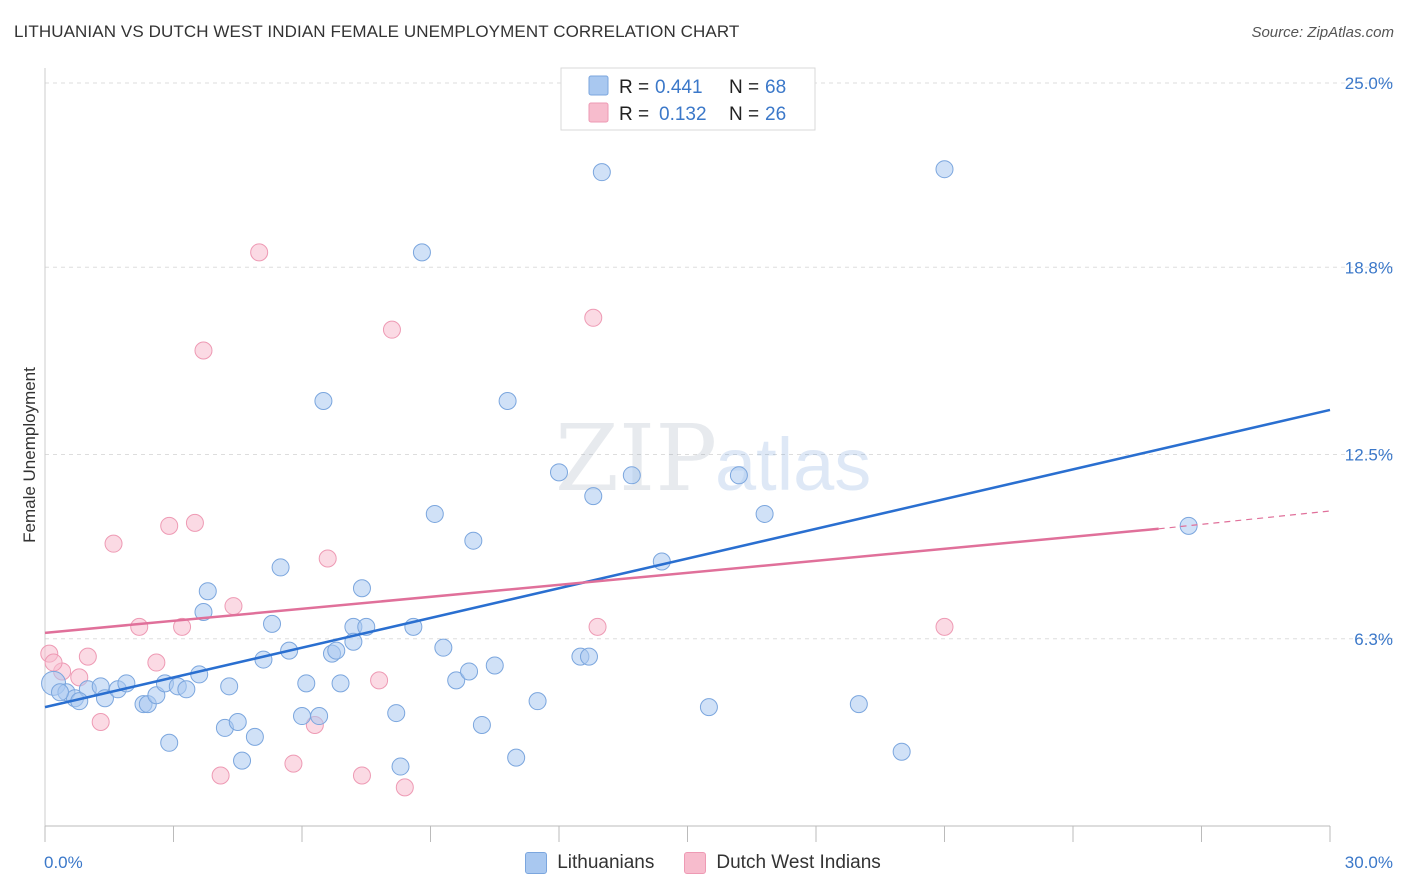 The image size is (1406, 892). Describe the element at coordinates (1369, 862) in the screenshot. I see `x-tick-label: 30.0%` at that location.